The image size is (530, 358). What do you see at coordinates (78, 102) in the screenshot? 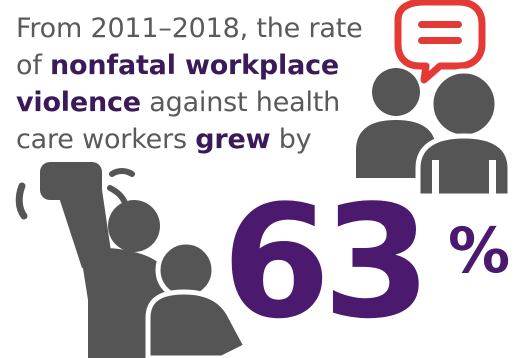
I see `headline-emphasis-violence: violence` at bounding box center [78, 102].